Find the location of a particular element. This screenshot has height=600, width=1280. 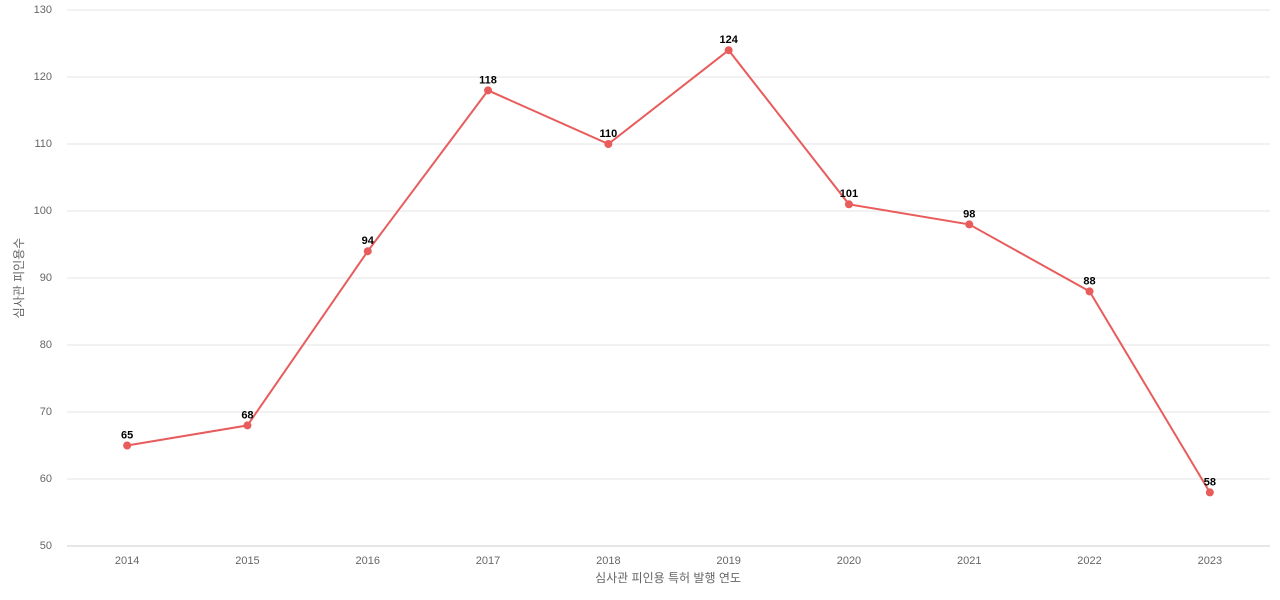

value-label: 94 is located at coordinates (368, 241).